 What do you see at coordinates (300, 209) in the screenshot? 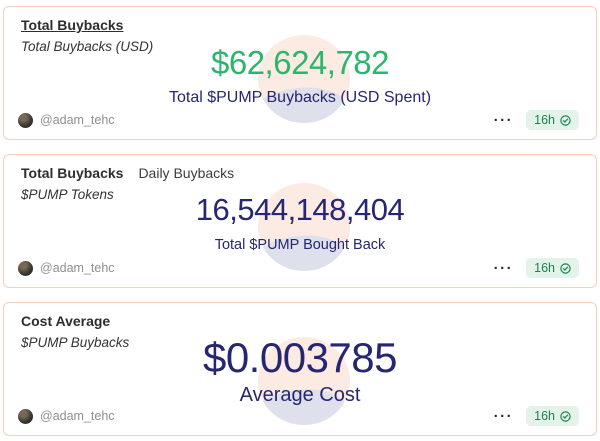
I see `stat-value: 16,544,148,404` at bounding box center [300, 209].